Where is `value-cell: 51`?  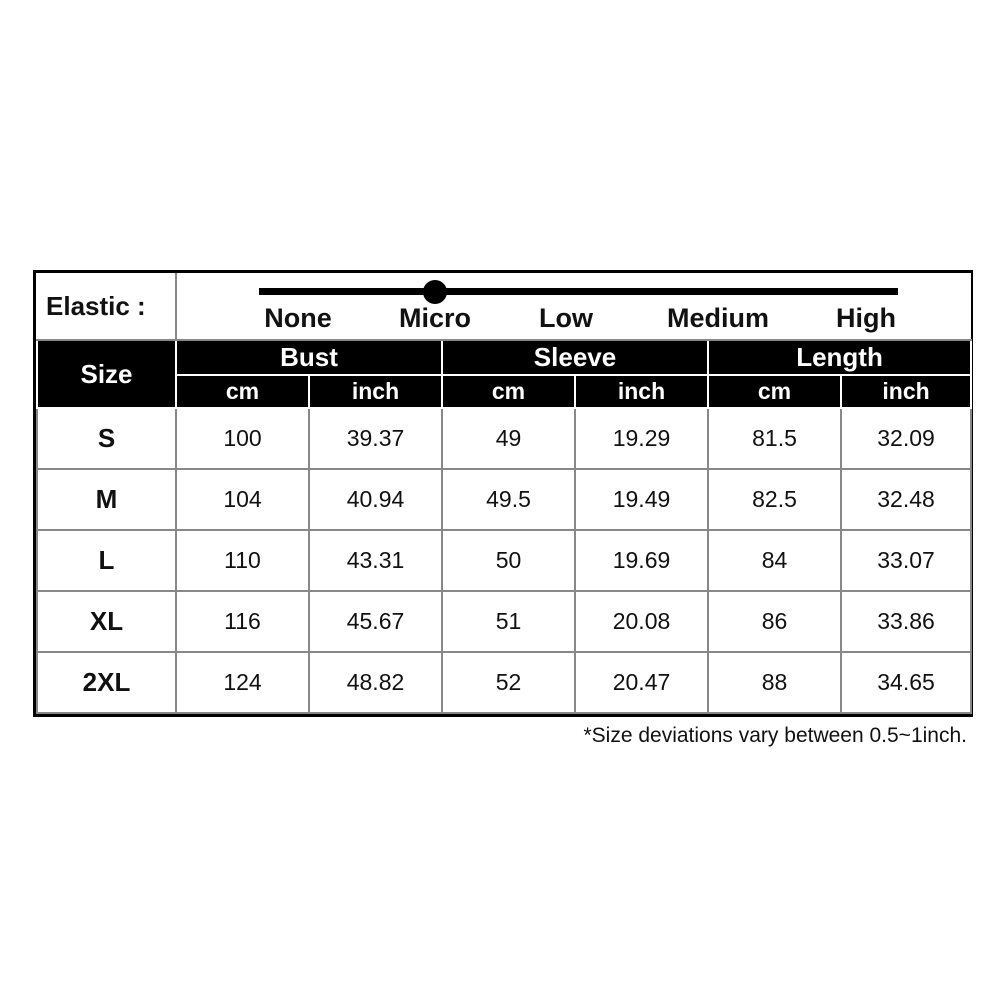 value-cell: 51 is located at coordinates (508, 621).